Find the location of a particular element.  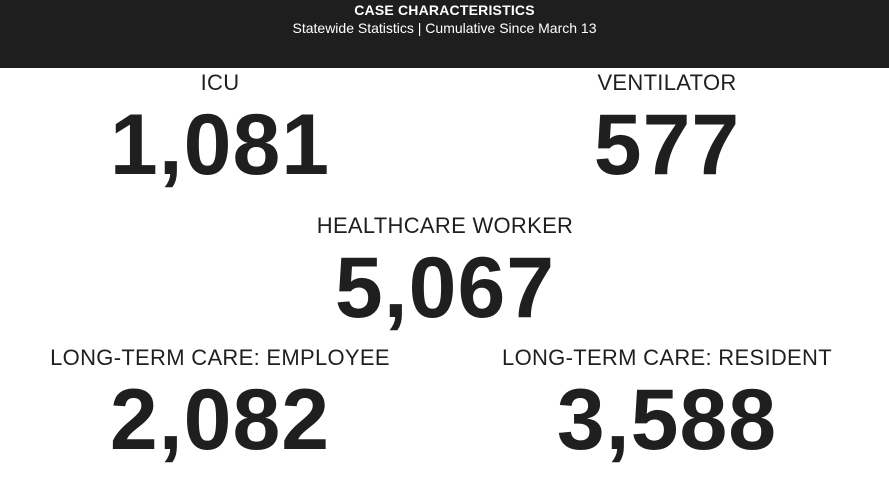

stat-healthcare-worker-label: HEALTHCARE WORKER is located at coordinates (445, 225).